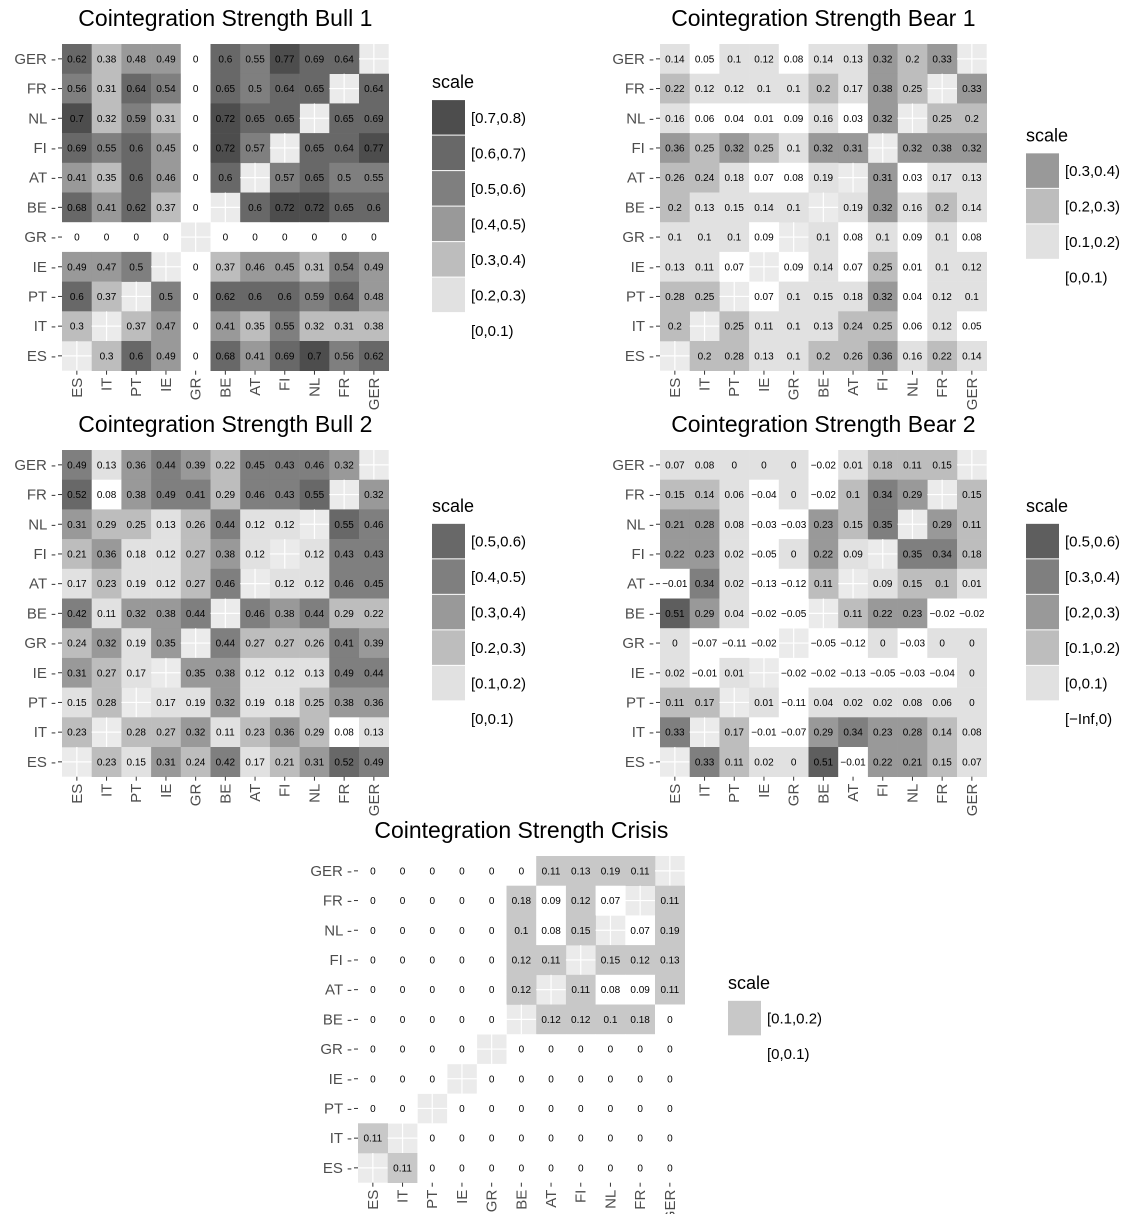 The height and width of the screenshot is (1214, 1145). What do you see at coordinates (640, 118) in the screenshot?
I see `y-tick-label: NL -` at bounding box center [640, 118].